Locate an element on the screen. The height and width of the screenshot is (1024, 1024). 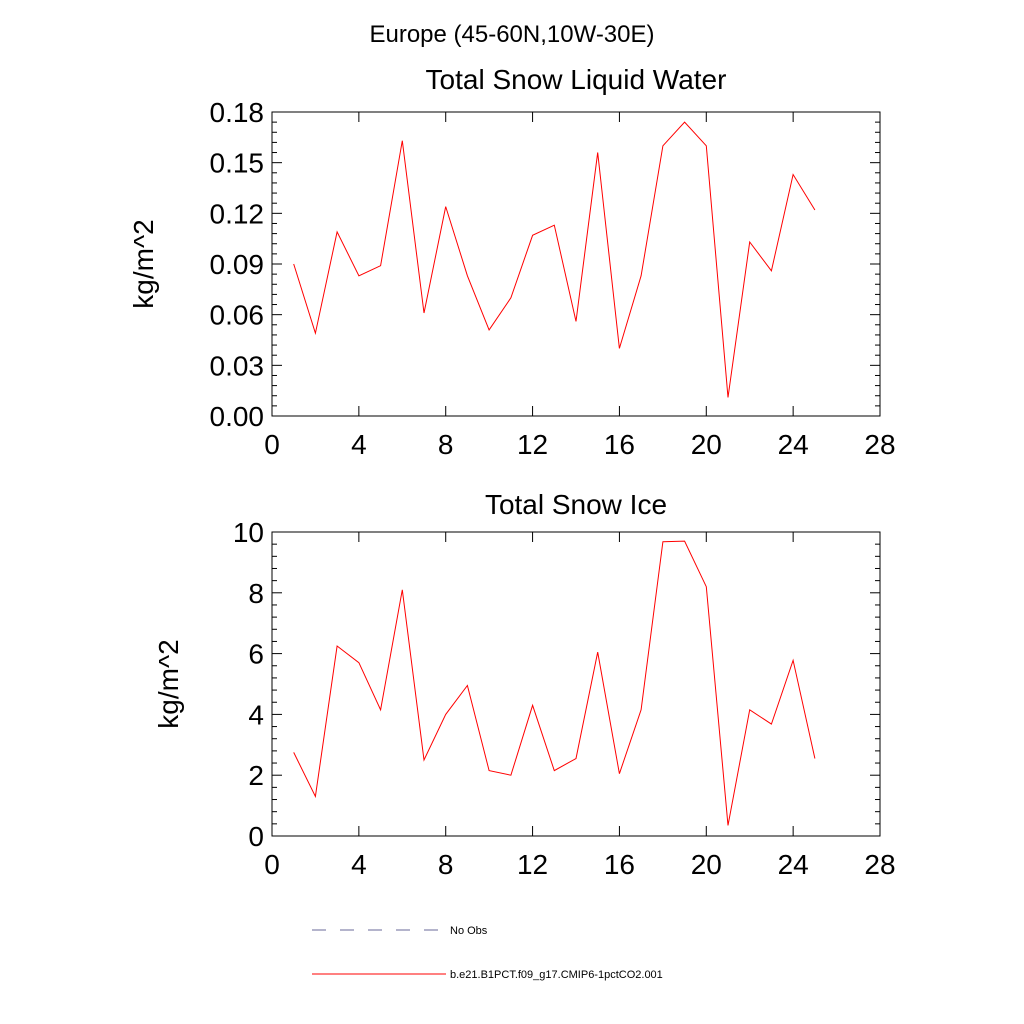
chart-title: Total Snow Liquid Water is located at coordinates (576, 79).